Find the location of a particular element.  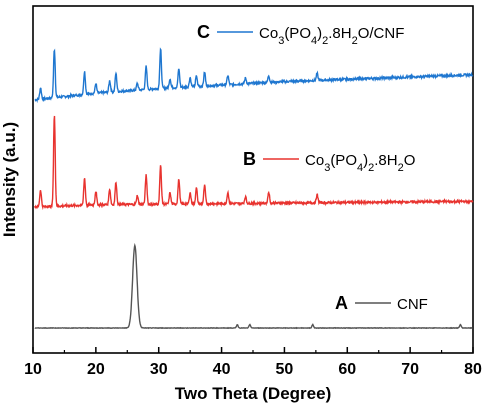

series-line-C is located at coordinates (254, 75).